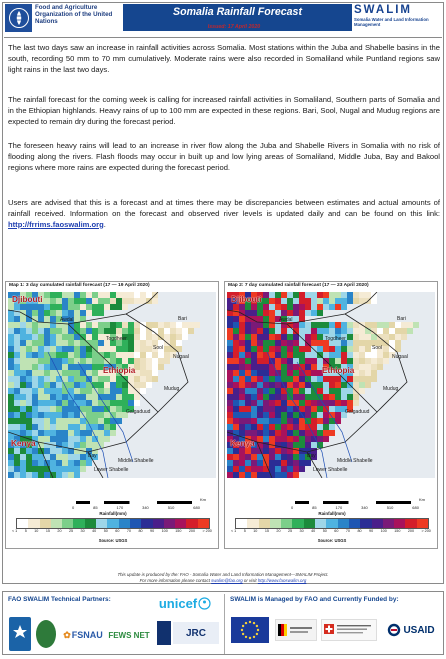 The image size is (446, 659). I want to click on map-1-scale-tick: 340, so click(145, 507).